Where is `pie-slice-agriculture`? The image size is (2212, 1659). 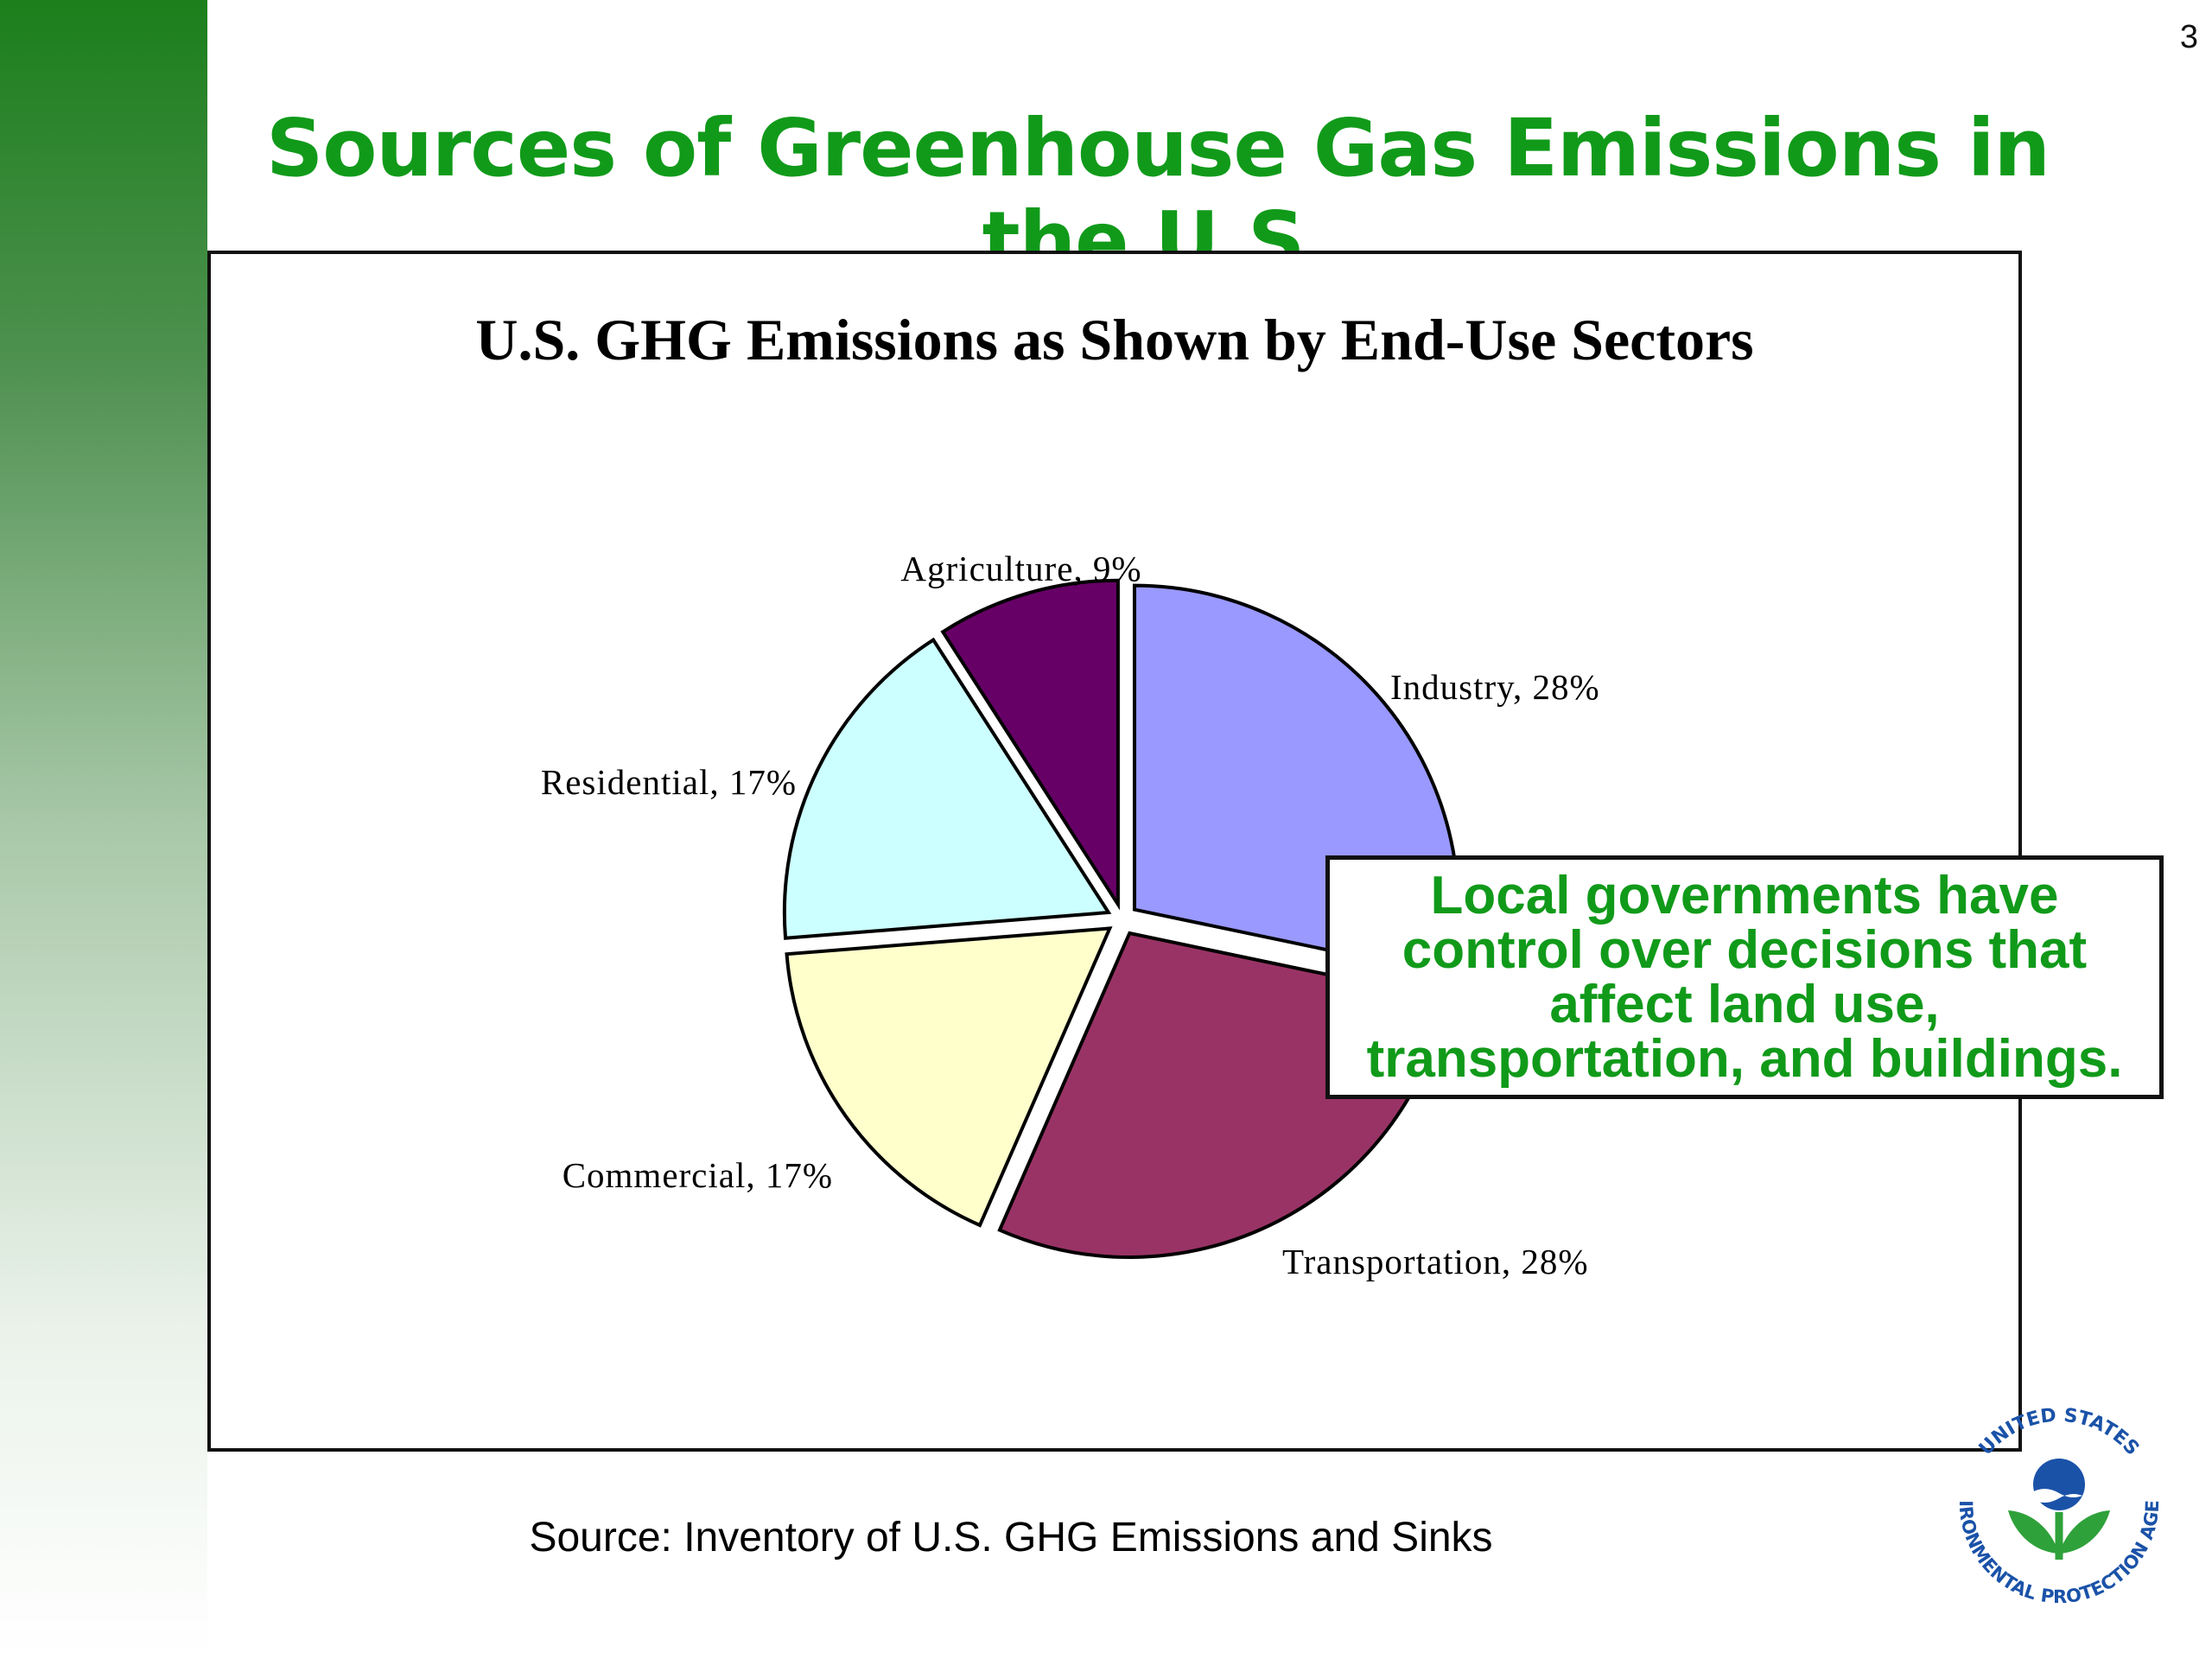 pie-slice-agriculture is located at coordinates (1030, 744).